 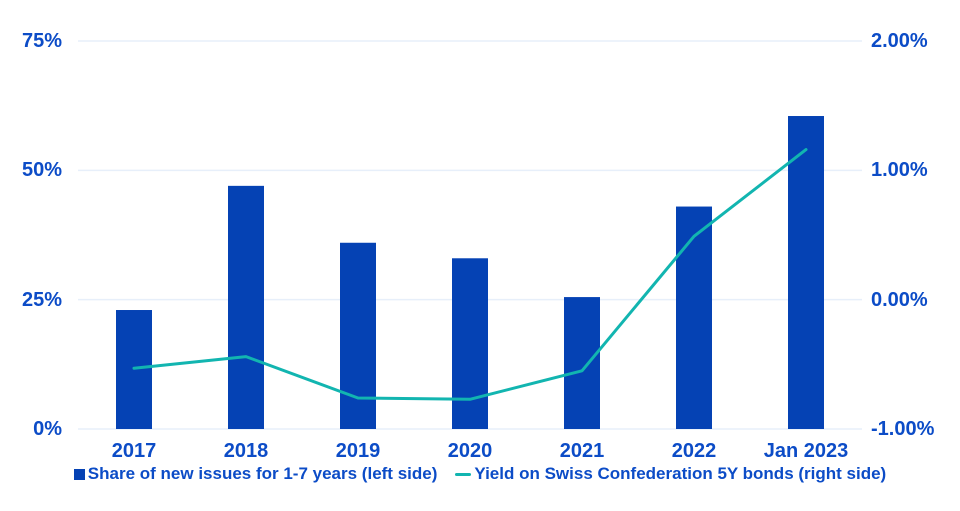 What do you see at coordinates (358, 451) in the screenshot?
I see `x-axis-label: 2019` at bounding box center [358, 451].